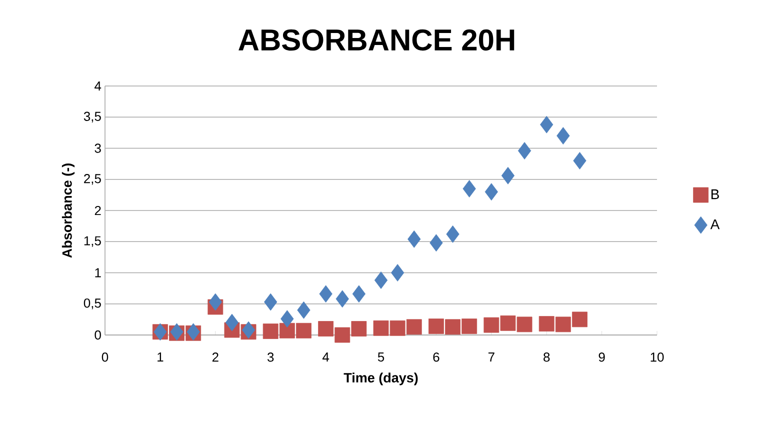  Describe the element at coordinates (376, 40) in the screenshot. I see `chart-title: ABSORBANCE 20H` at that location.